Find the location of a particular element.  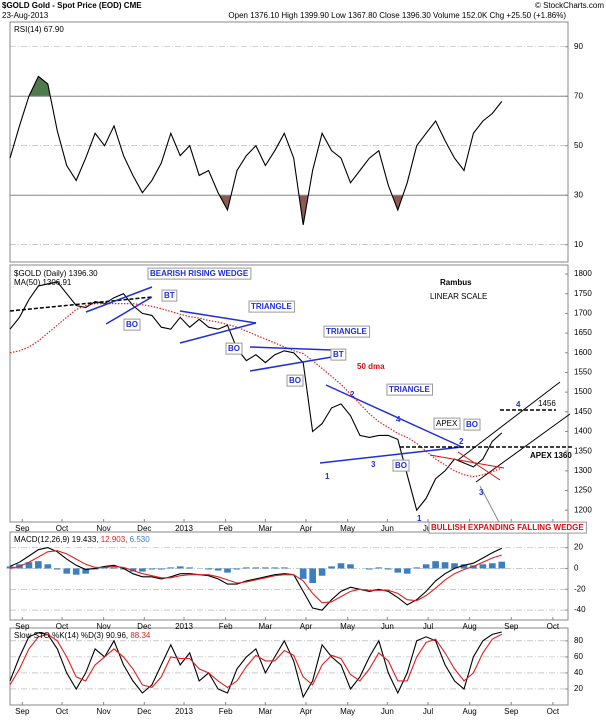

x-tick-label: Dec is located at coordinates (144, 528).